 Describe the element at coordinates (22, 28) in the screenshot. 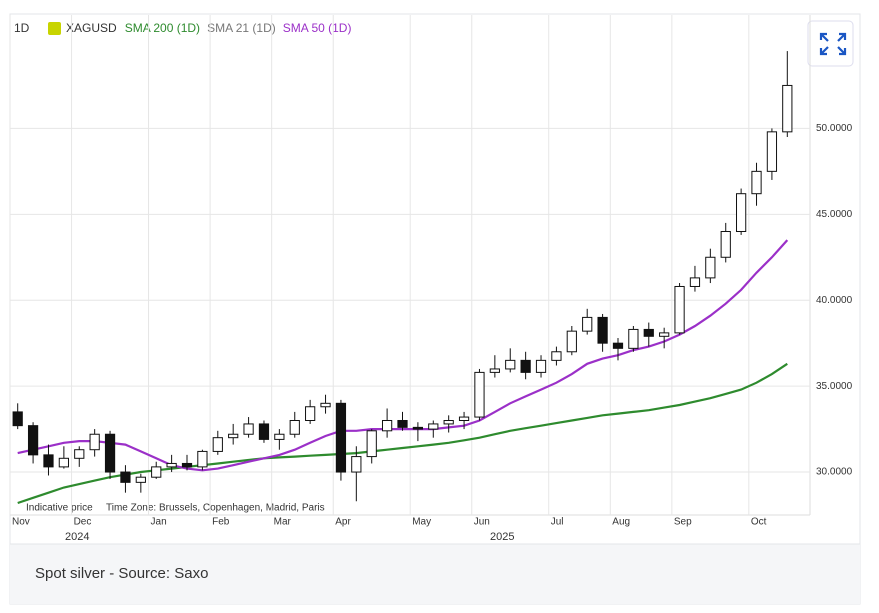

I see `interval: 1D` at that location.